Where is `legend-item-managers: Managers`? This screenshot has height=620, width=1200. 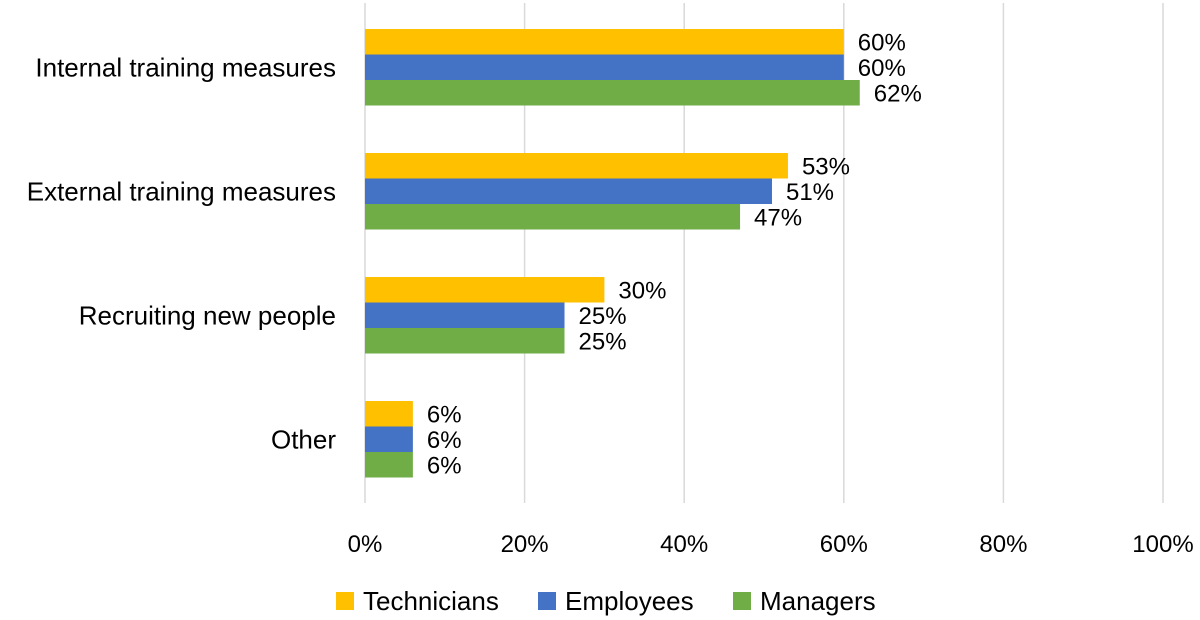 legend-item-managers: Managers is located at coordinates (804, 601).